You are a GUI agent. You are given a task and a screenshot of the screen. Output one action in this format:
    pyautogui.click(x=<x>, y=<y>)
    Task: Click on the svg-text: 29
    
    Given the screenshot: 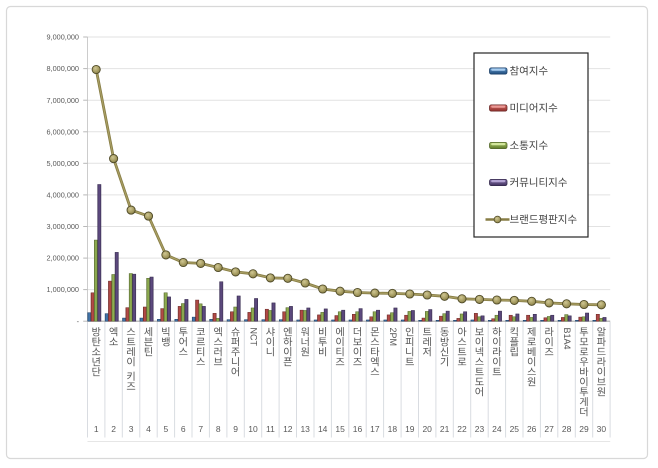 What is the action you would take?
    pyautogui.click(x=584, y=429)
    